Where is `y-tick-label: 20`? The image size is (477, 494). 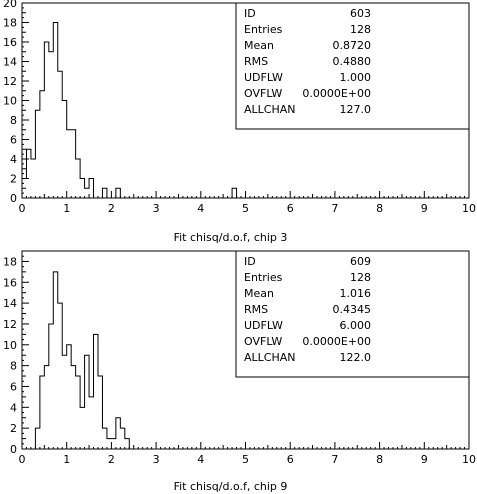 y-tick-label: 20 is located at coordinates (10, 5).